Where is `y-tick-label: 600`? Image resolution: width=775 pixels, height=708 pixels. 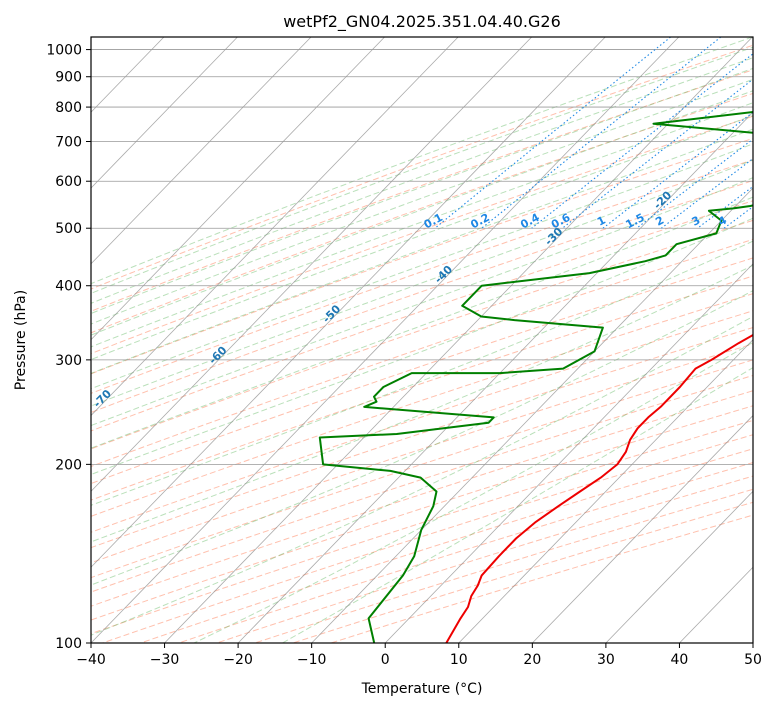 y-tick-label: 600 is located at coordinates (68, 182).